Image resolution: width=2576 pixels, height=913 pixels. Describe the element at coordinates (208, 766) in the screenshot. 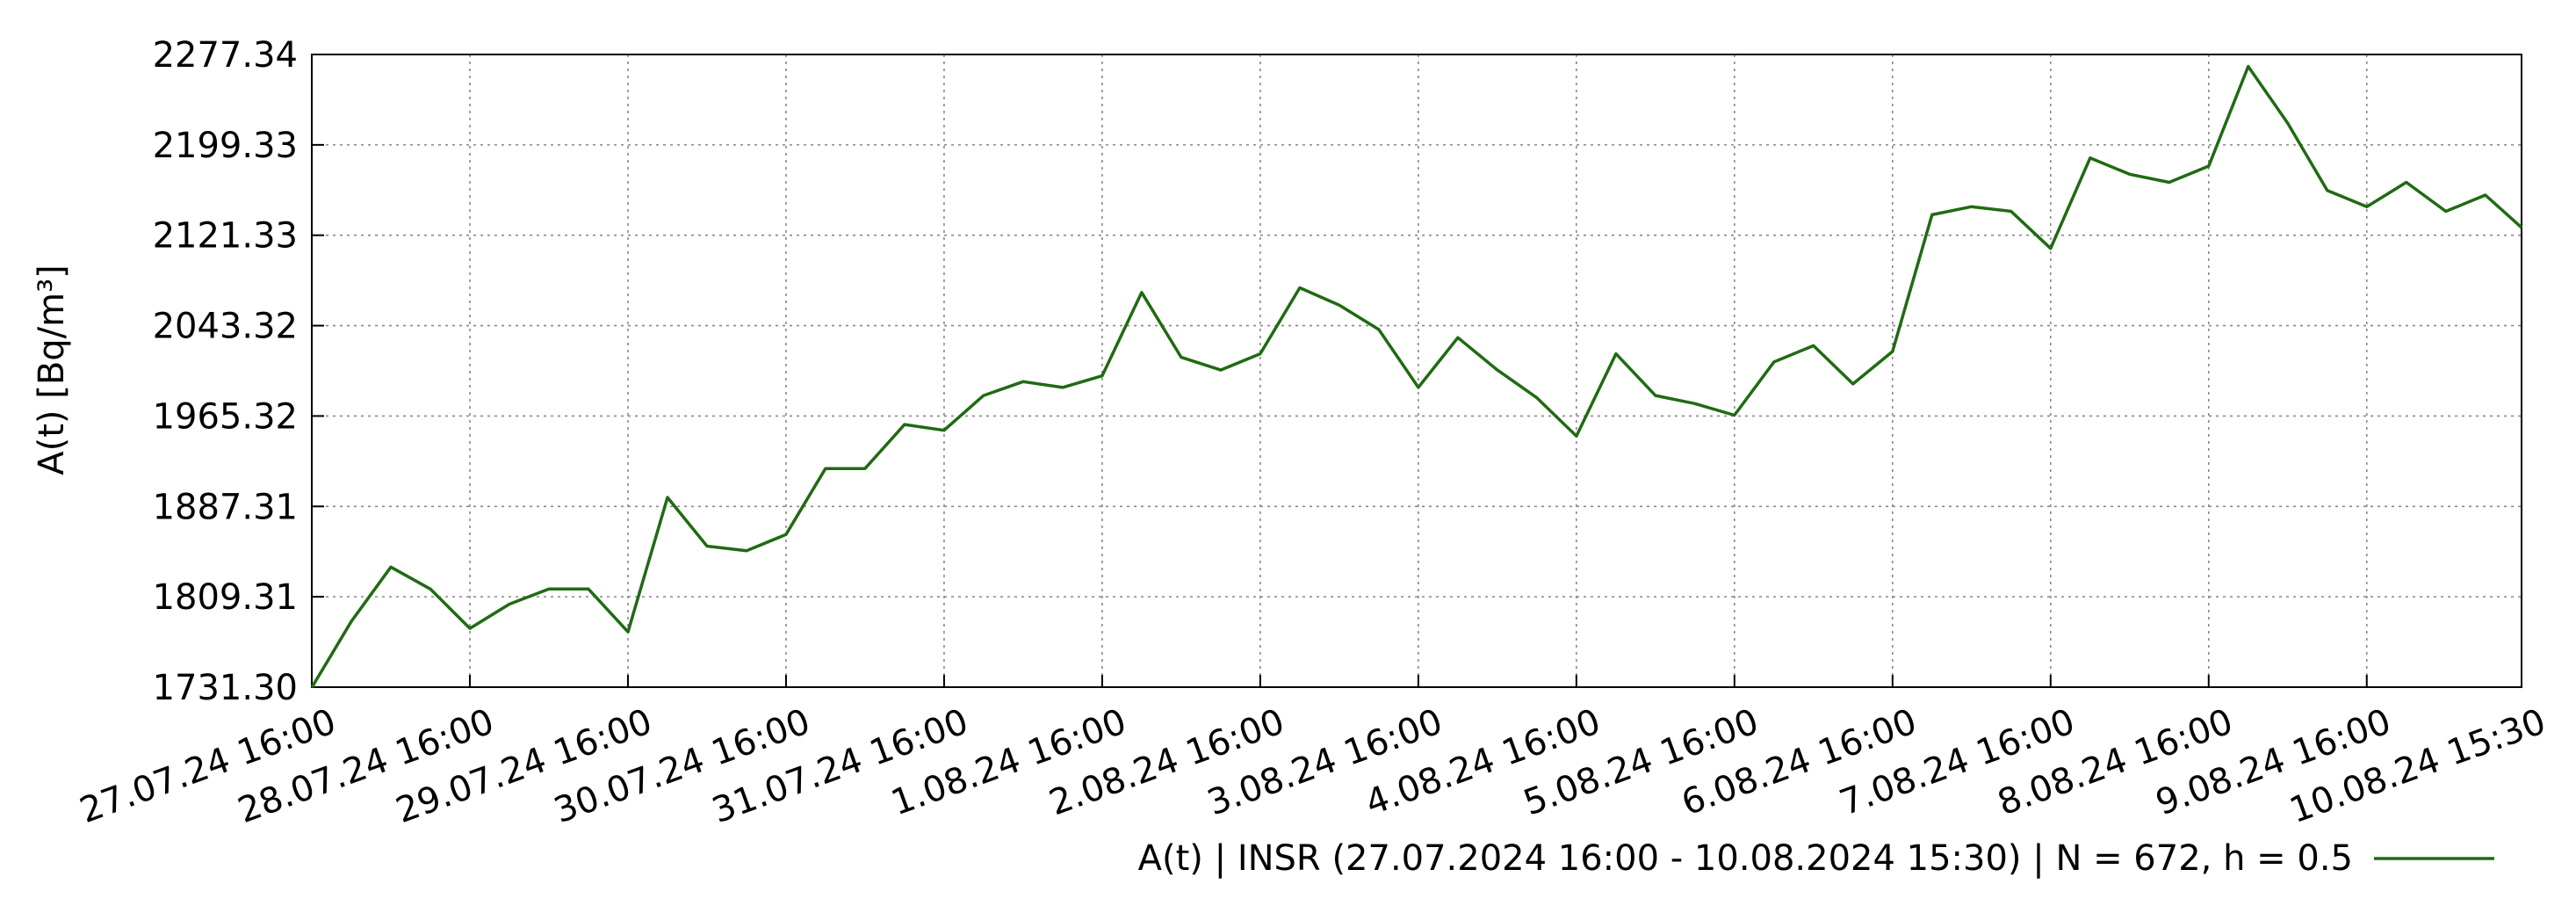

I see `x-tick-label: 27.07.24 16:00` at that location.